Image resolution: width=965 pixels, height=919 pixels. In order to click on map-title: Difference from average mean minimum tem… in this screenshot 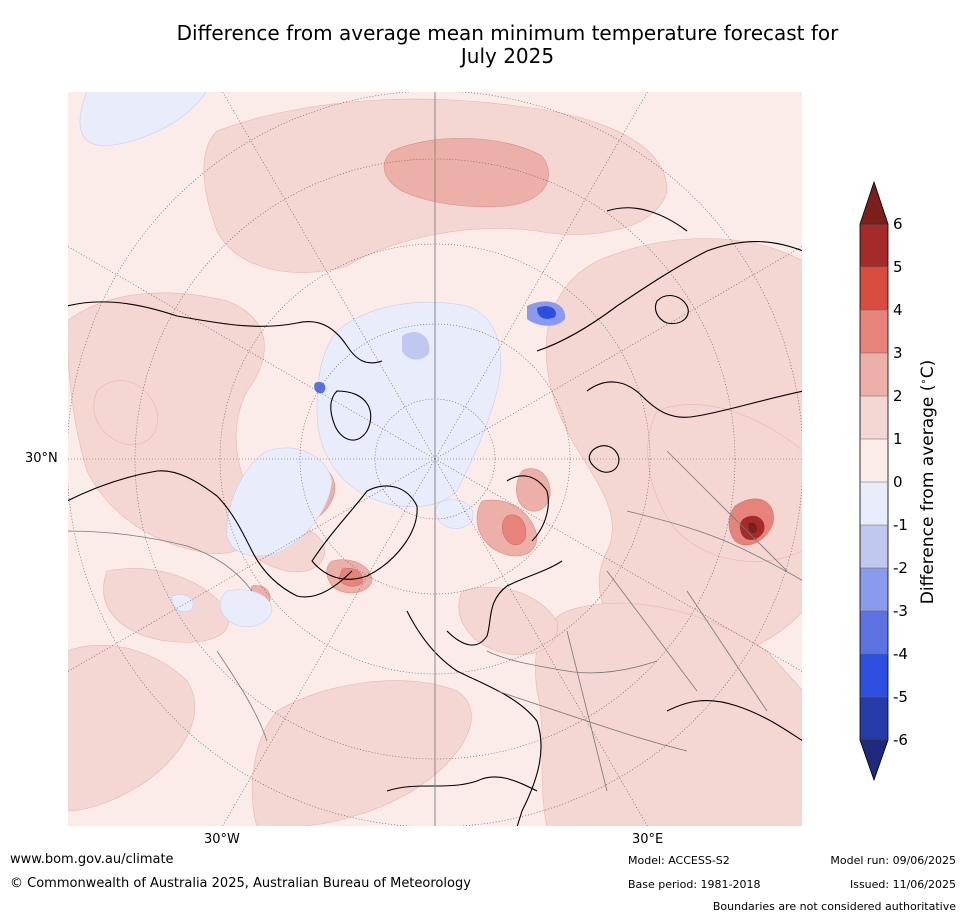, I will do `click(507, 45)`.